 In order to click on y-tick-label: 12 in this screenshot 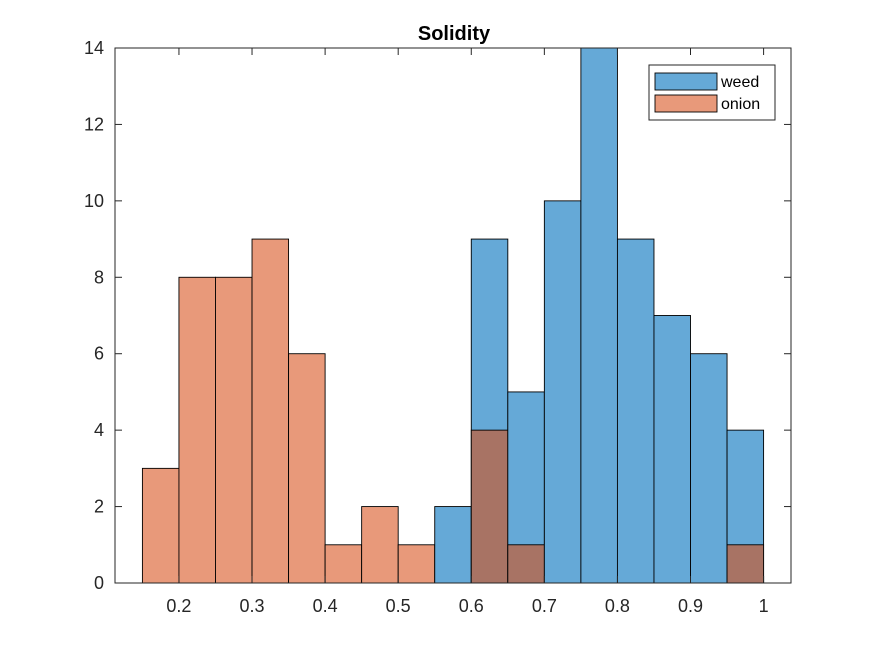, I will do `click(94, 124)`.